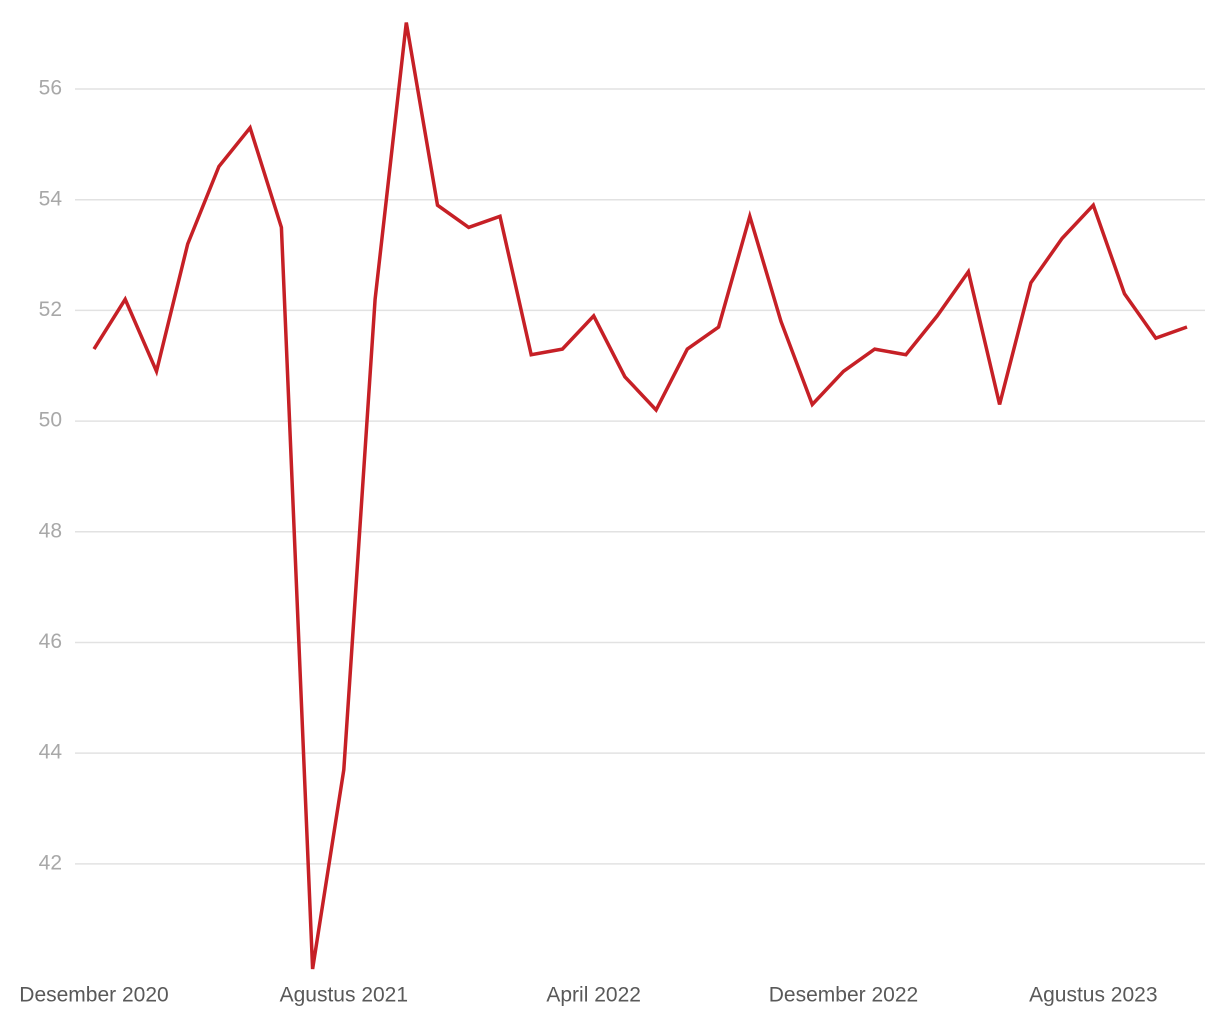  What do you see at coordinates (344, 995) in the screenshot?
I see `x-tick-label: Agustus 2021` at bounding box center [344, 995].